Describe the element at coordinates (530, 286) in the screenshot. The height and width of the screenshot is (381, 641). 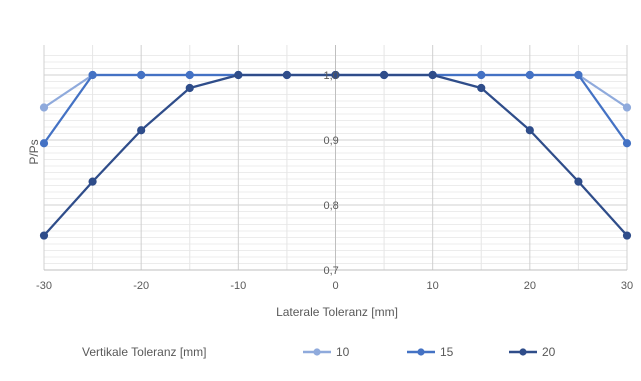
I see `x-tick-label: 20` at that location.